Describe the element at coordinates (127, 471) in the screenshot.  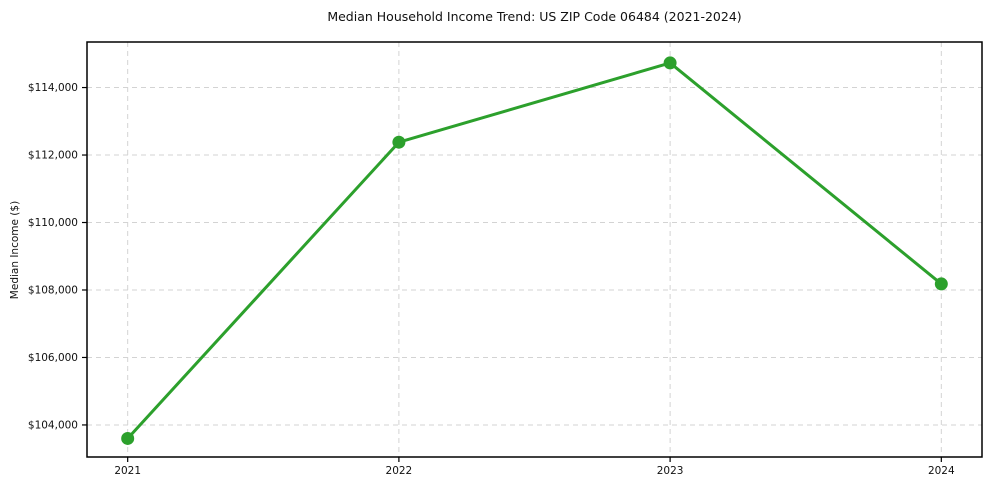
I see `x-tick-label: 2021` at that location.